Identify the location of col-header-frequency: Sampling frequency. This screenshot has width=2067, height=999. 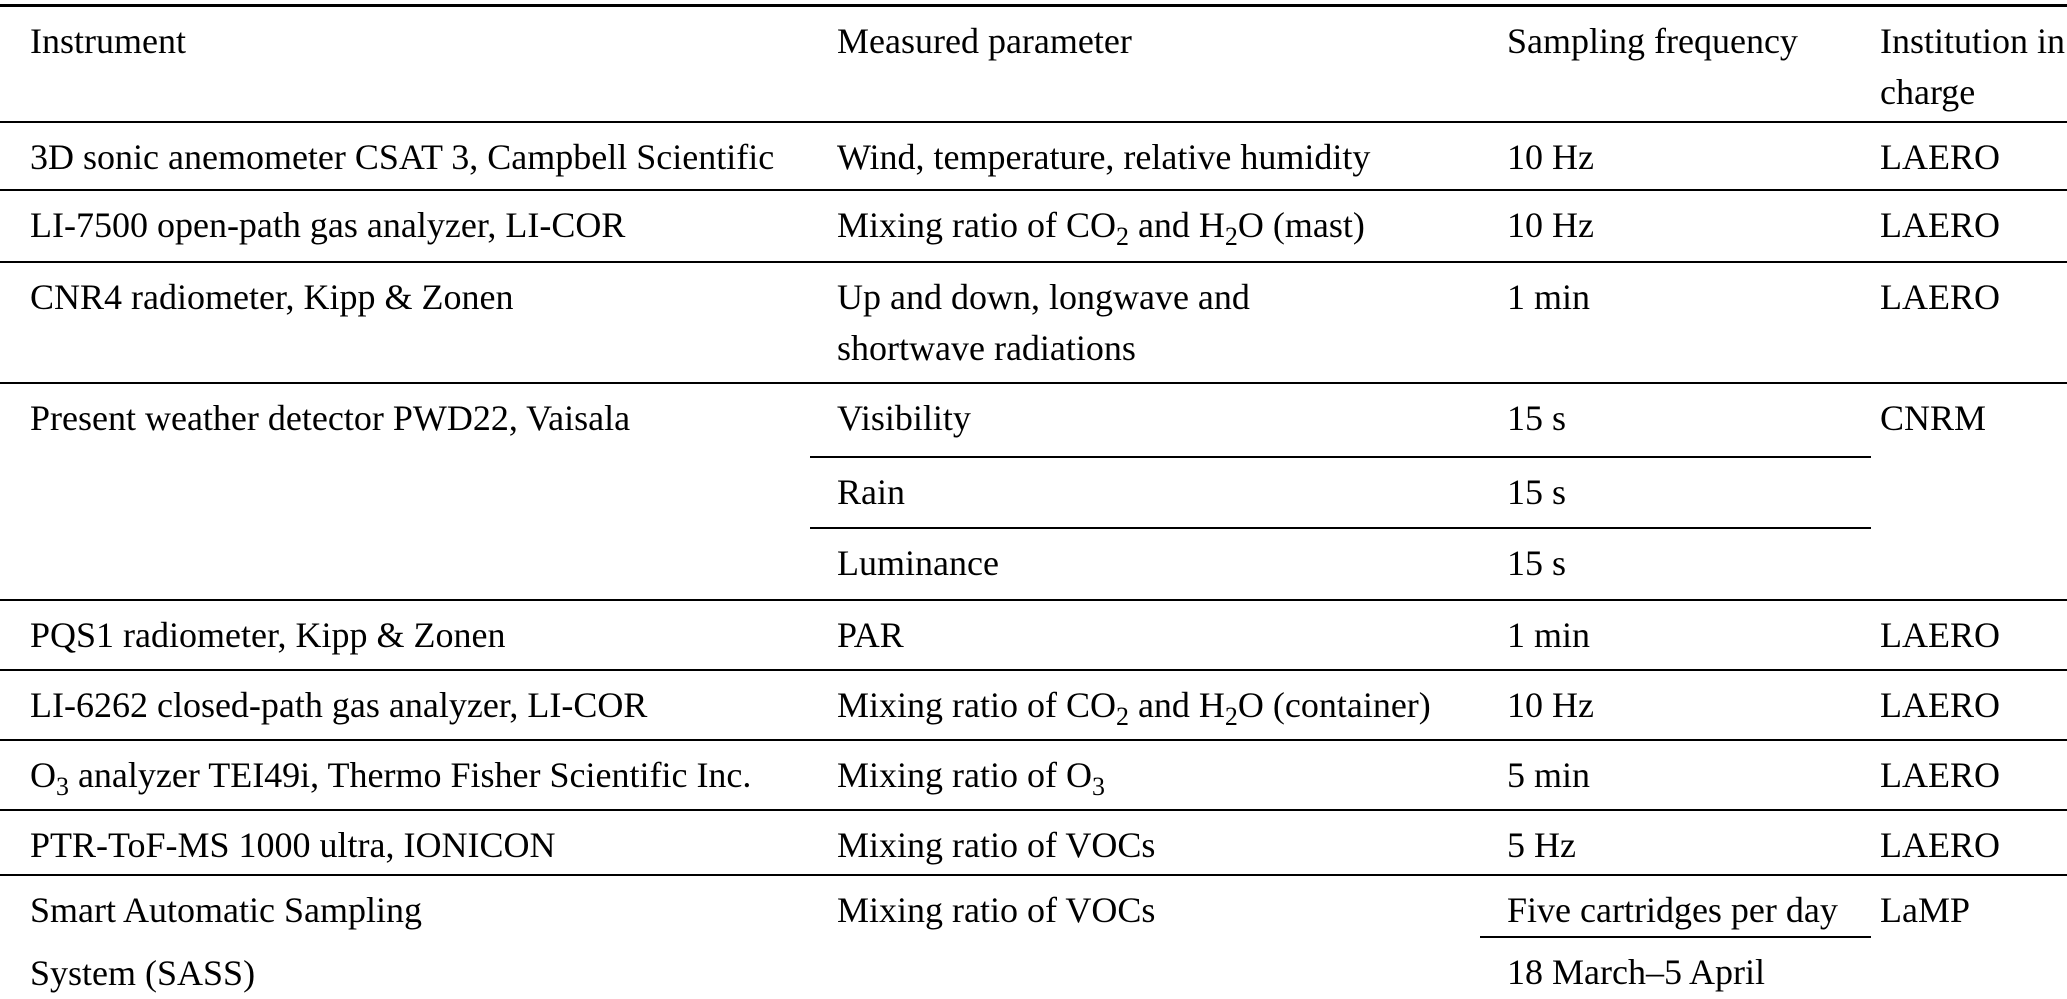
(1652, 41).